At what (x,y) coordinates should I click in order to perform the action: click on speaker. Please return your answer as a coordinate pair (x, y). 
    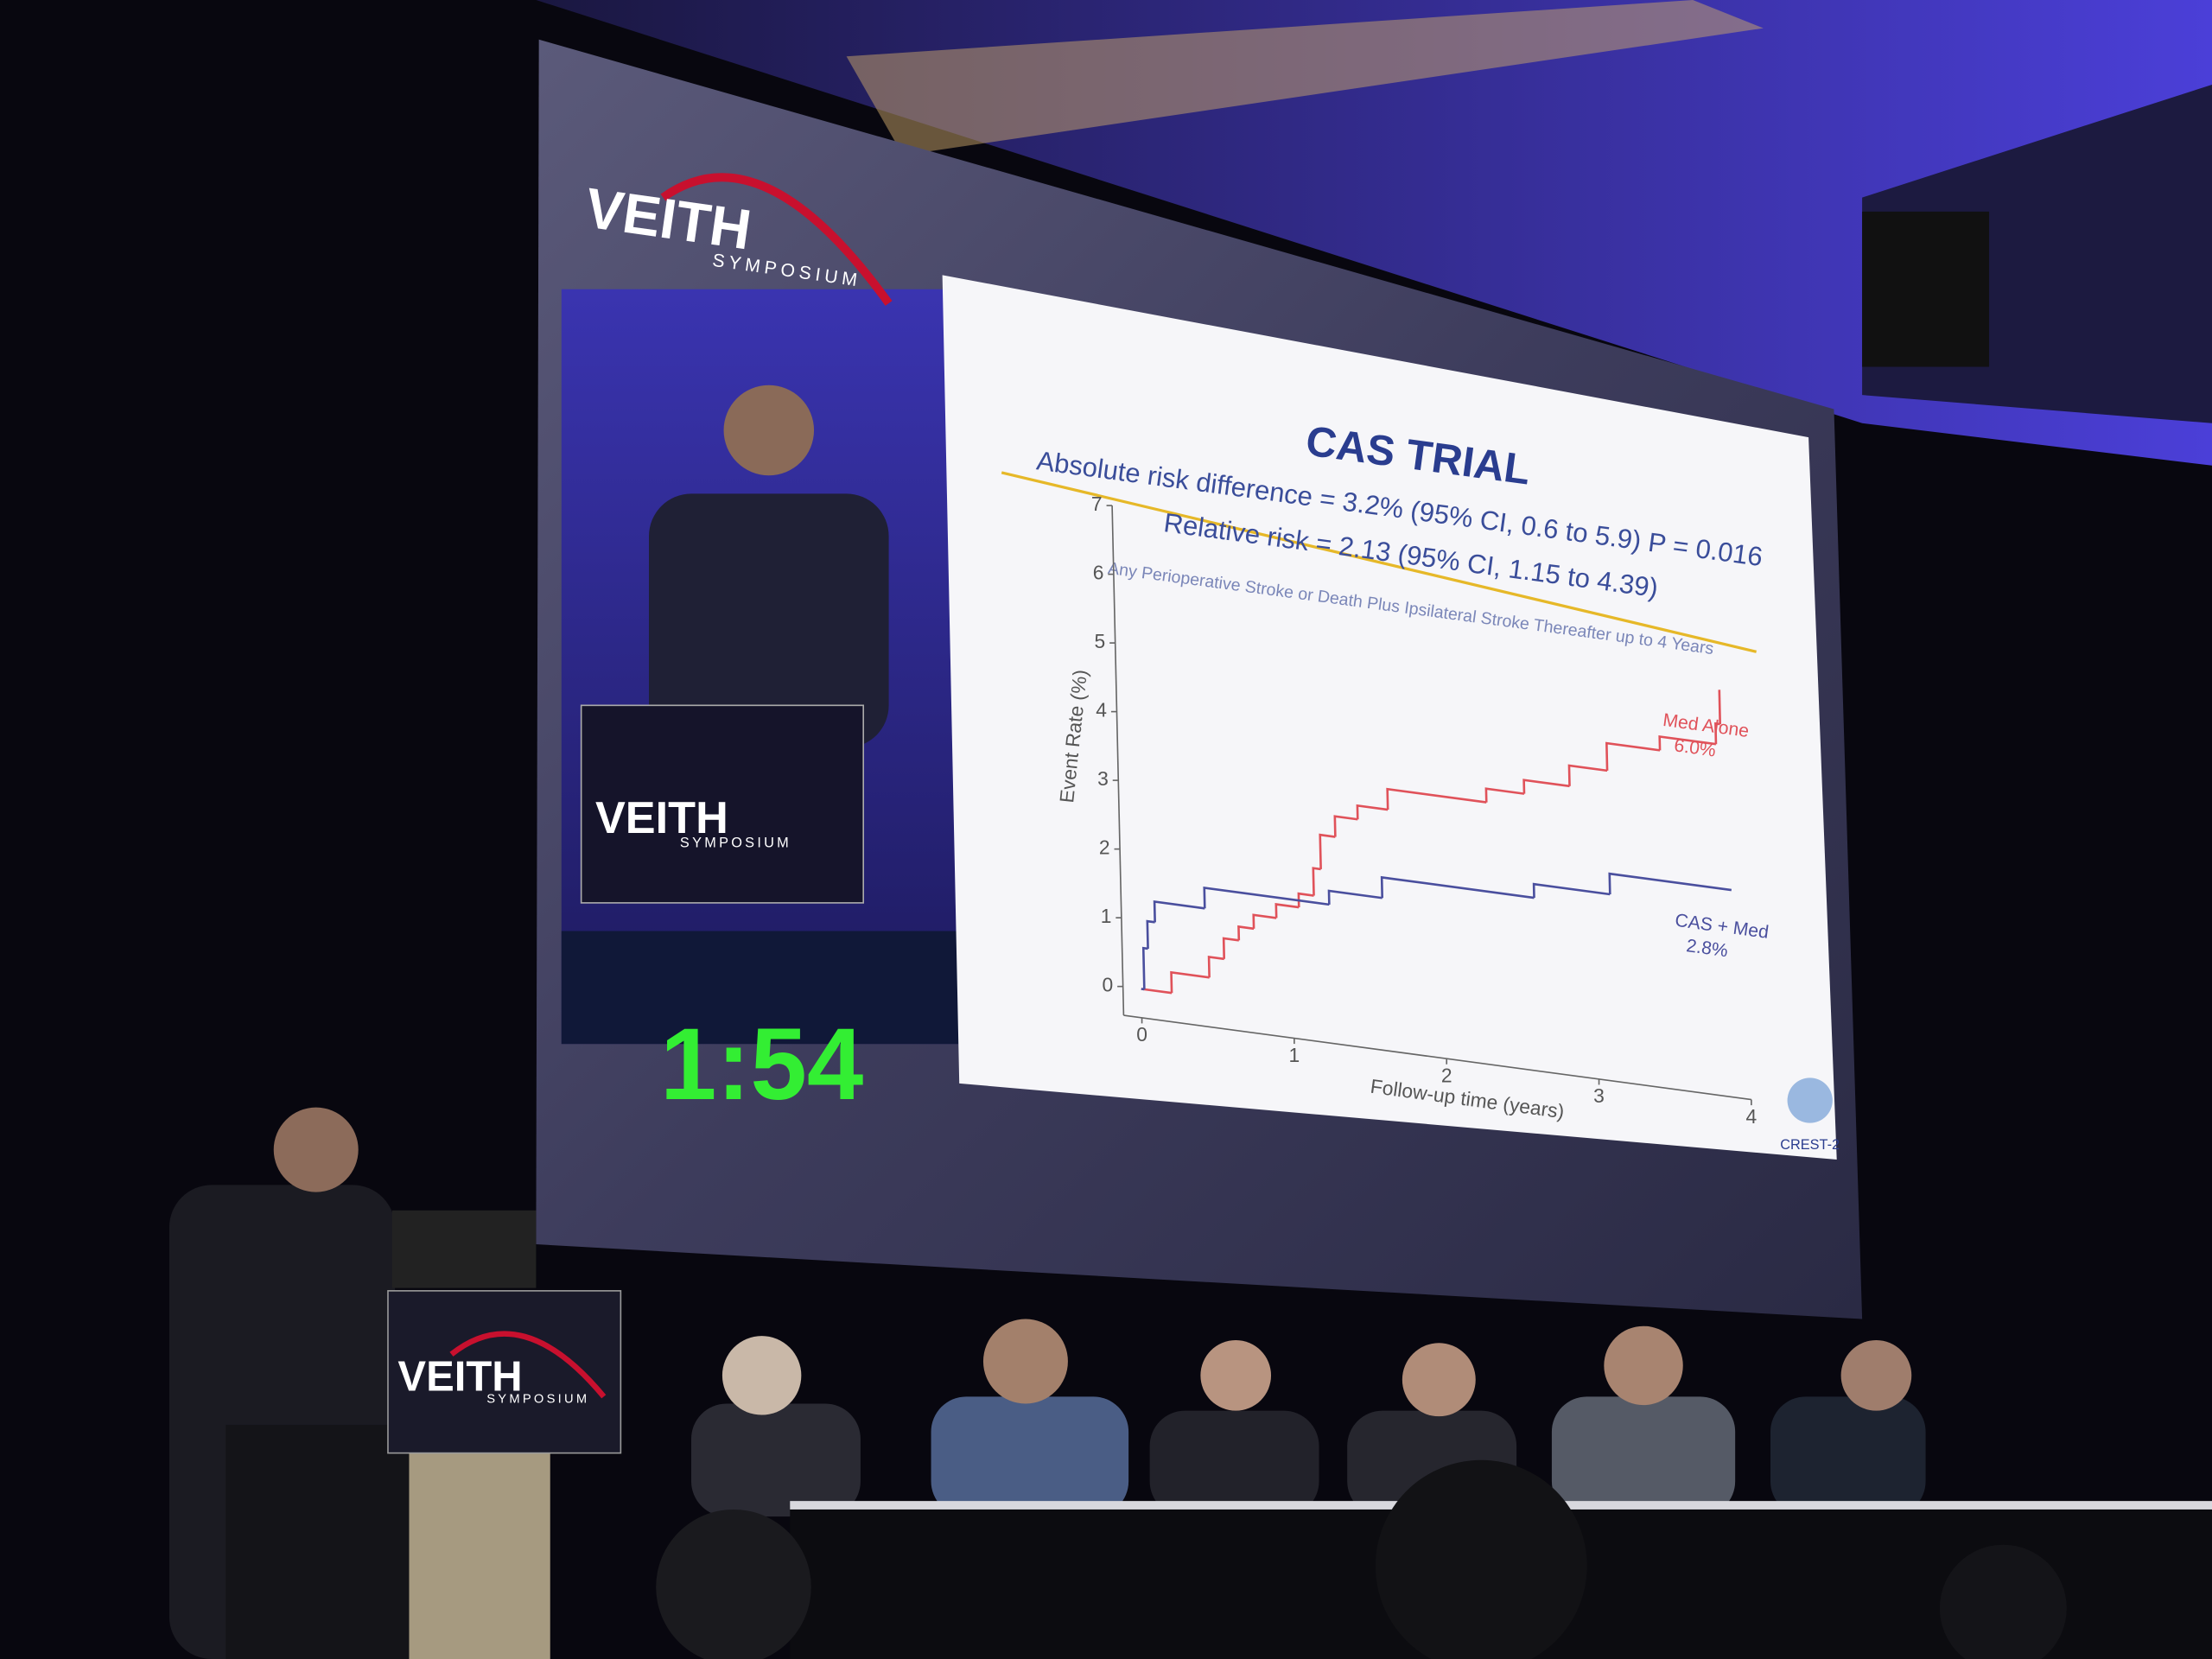
    Looking at the image, I should click on (1926, 289).